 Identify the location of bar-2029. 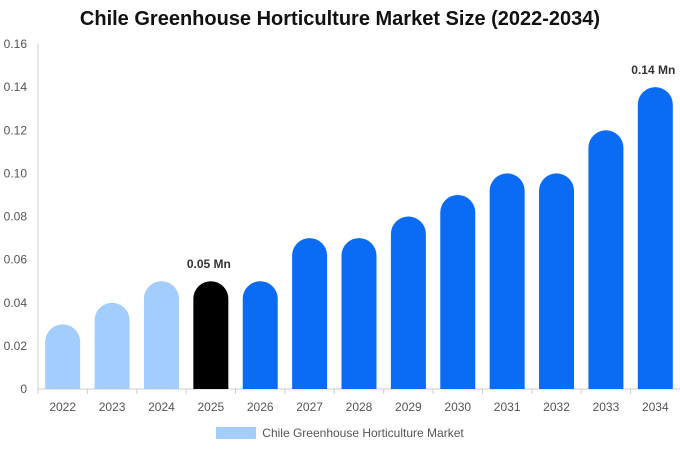
(408, 302).